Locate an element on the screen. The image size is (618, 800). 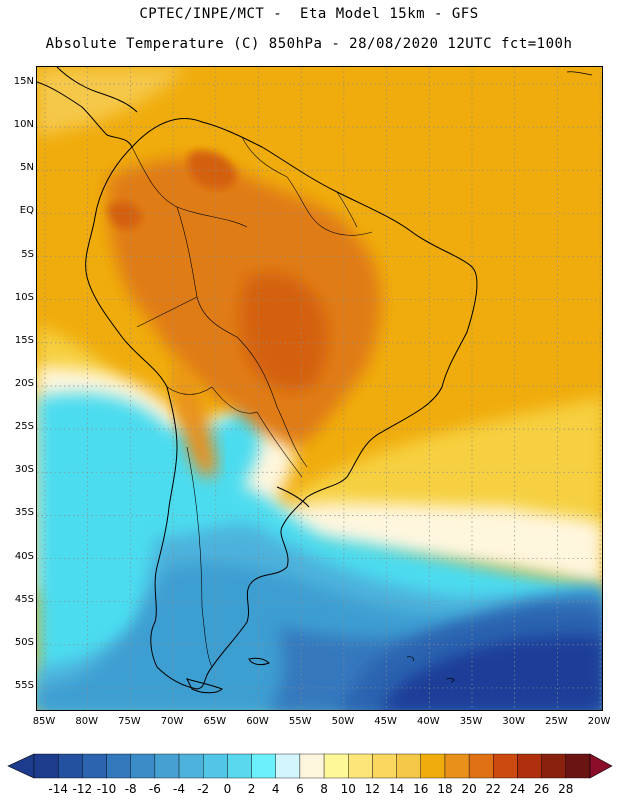
tierra-del-fuego is located at coordinates (204, 686).